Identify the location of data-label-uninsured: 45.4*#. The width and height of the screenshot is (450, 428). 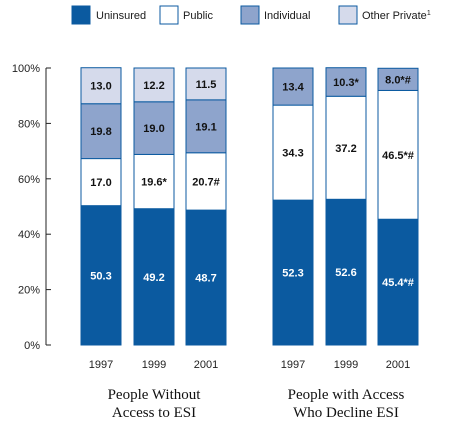
(398, 283).